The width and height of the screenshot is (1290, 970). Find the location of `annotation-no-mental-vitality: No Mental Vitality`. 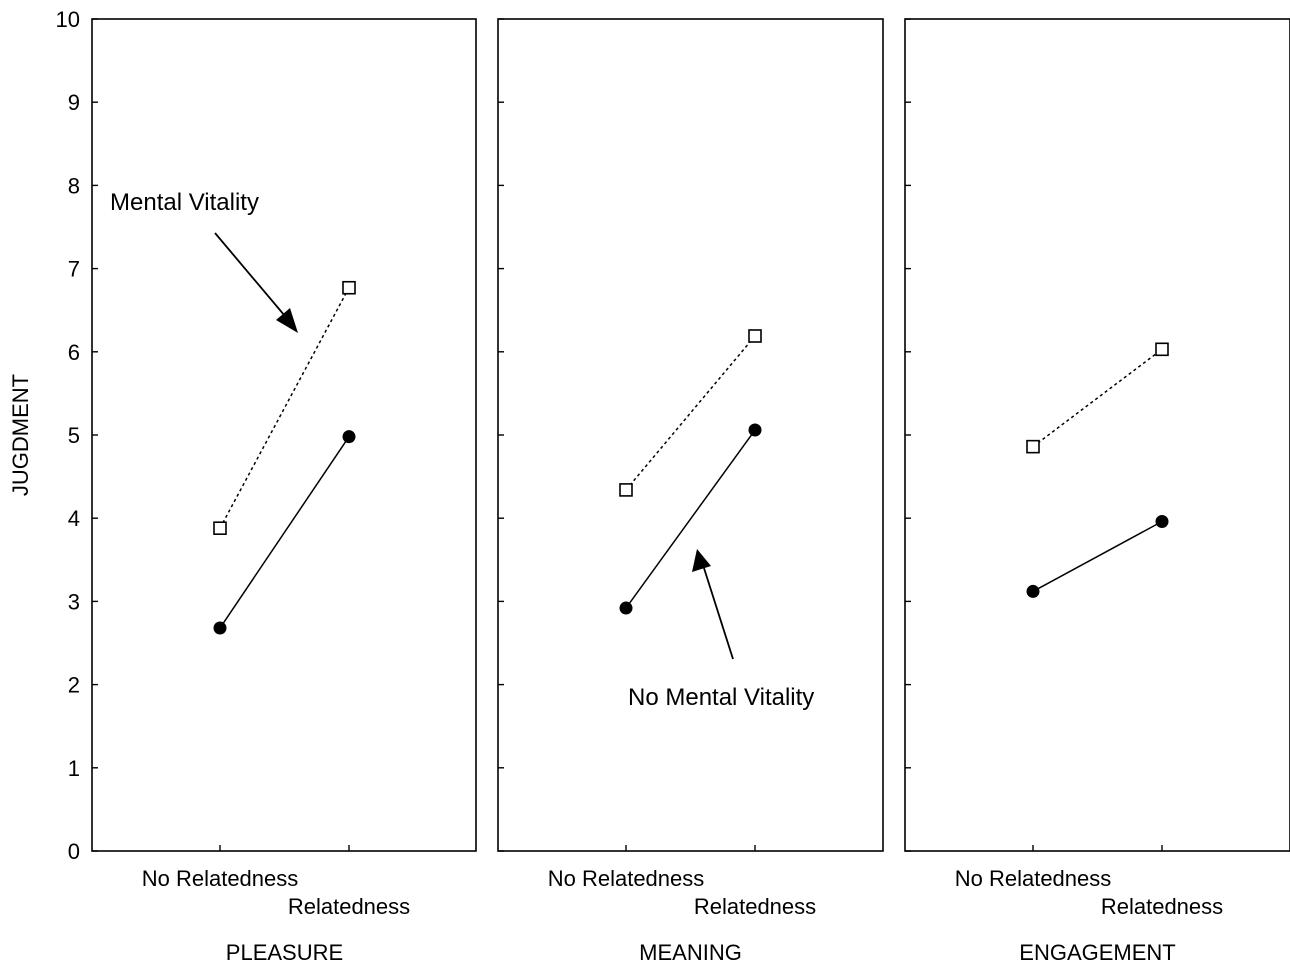

annotation-no-mental-vitality: No Mental Vitality is located at coordinates (721, 697).